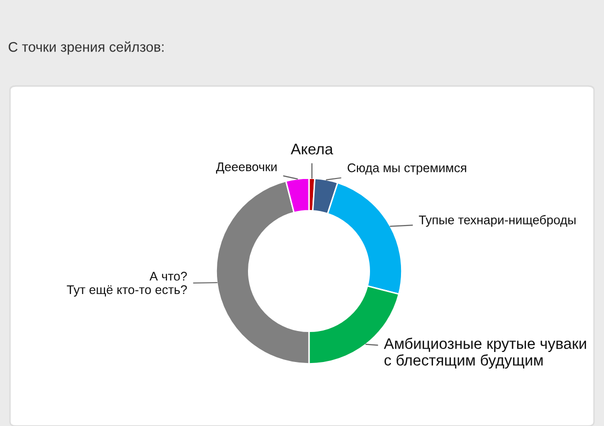 This screenshot has width=604, height=426. Describe the element at coordinates (86, 48) in the screenshot. I see `chart-title: С точки зрения сейлзов:` at that location.